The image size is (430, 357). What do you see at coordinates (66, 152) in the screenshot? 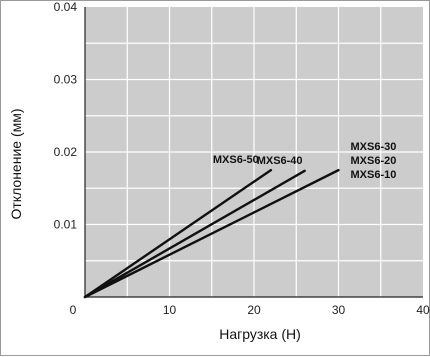
I see `y-tick-label: 0.02` at bounding box center [66, 152].